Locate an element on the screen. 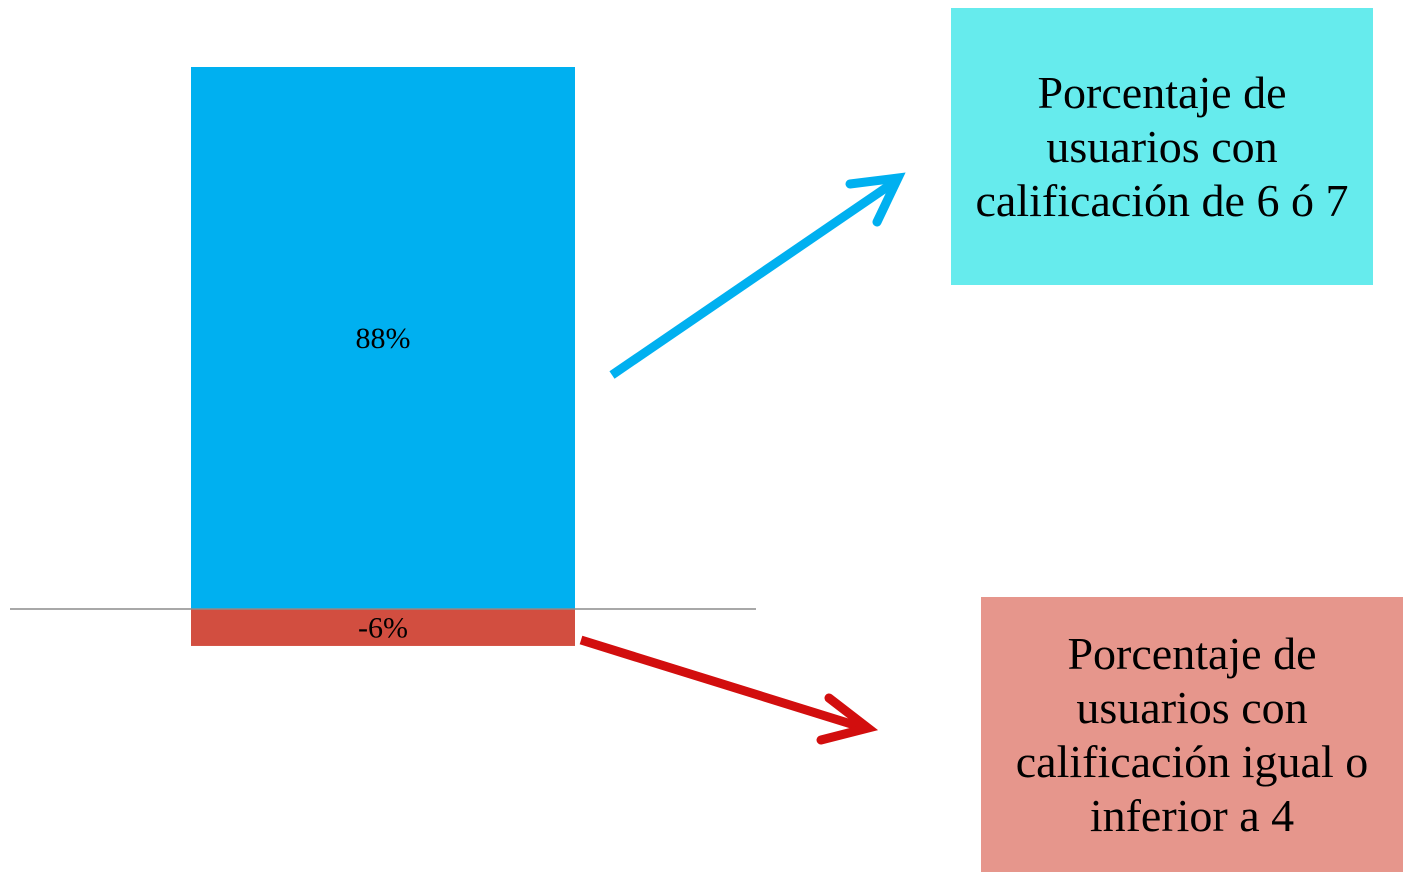 The width and height of the screenshot is (1408, 872). data-labels-layer: 88% -6% is located at coordinates (383, 483).